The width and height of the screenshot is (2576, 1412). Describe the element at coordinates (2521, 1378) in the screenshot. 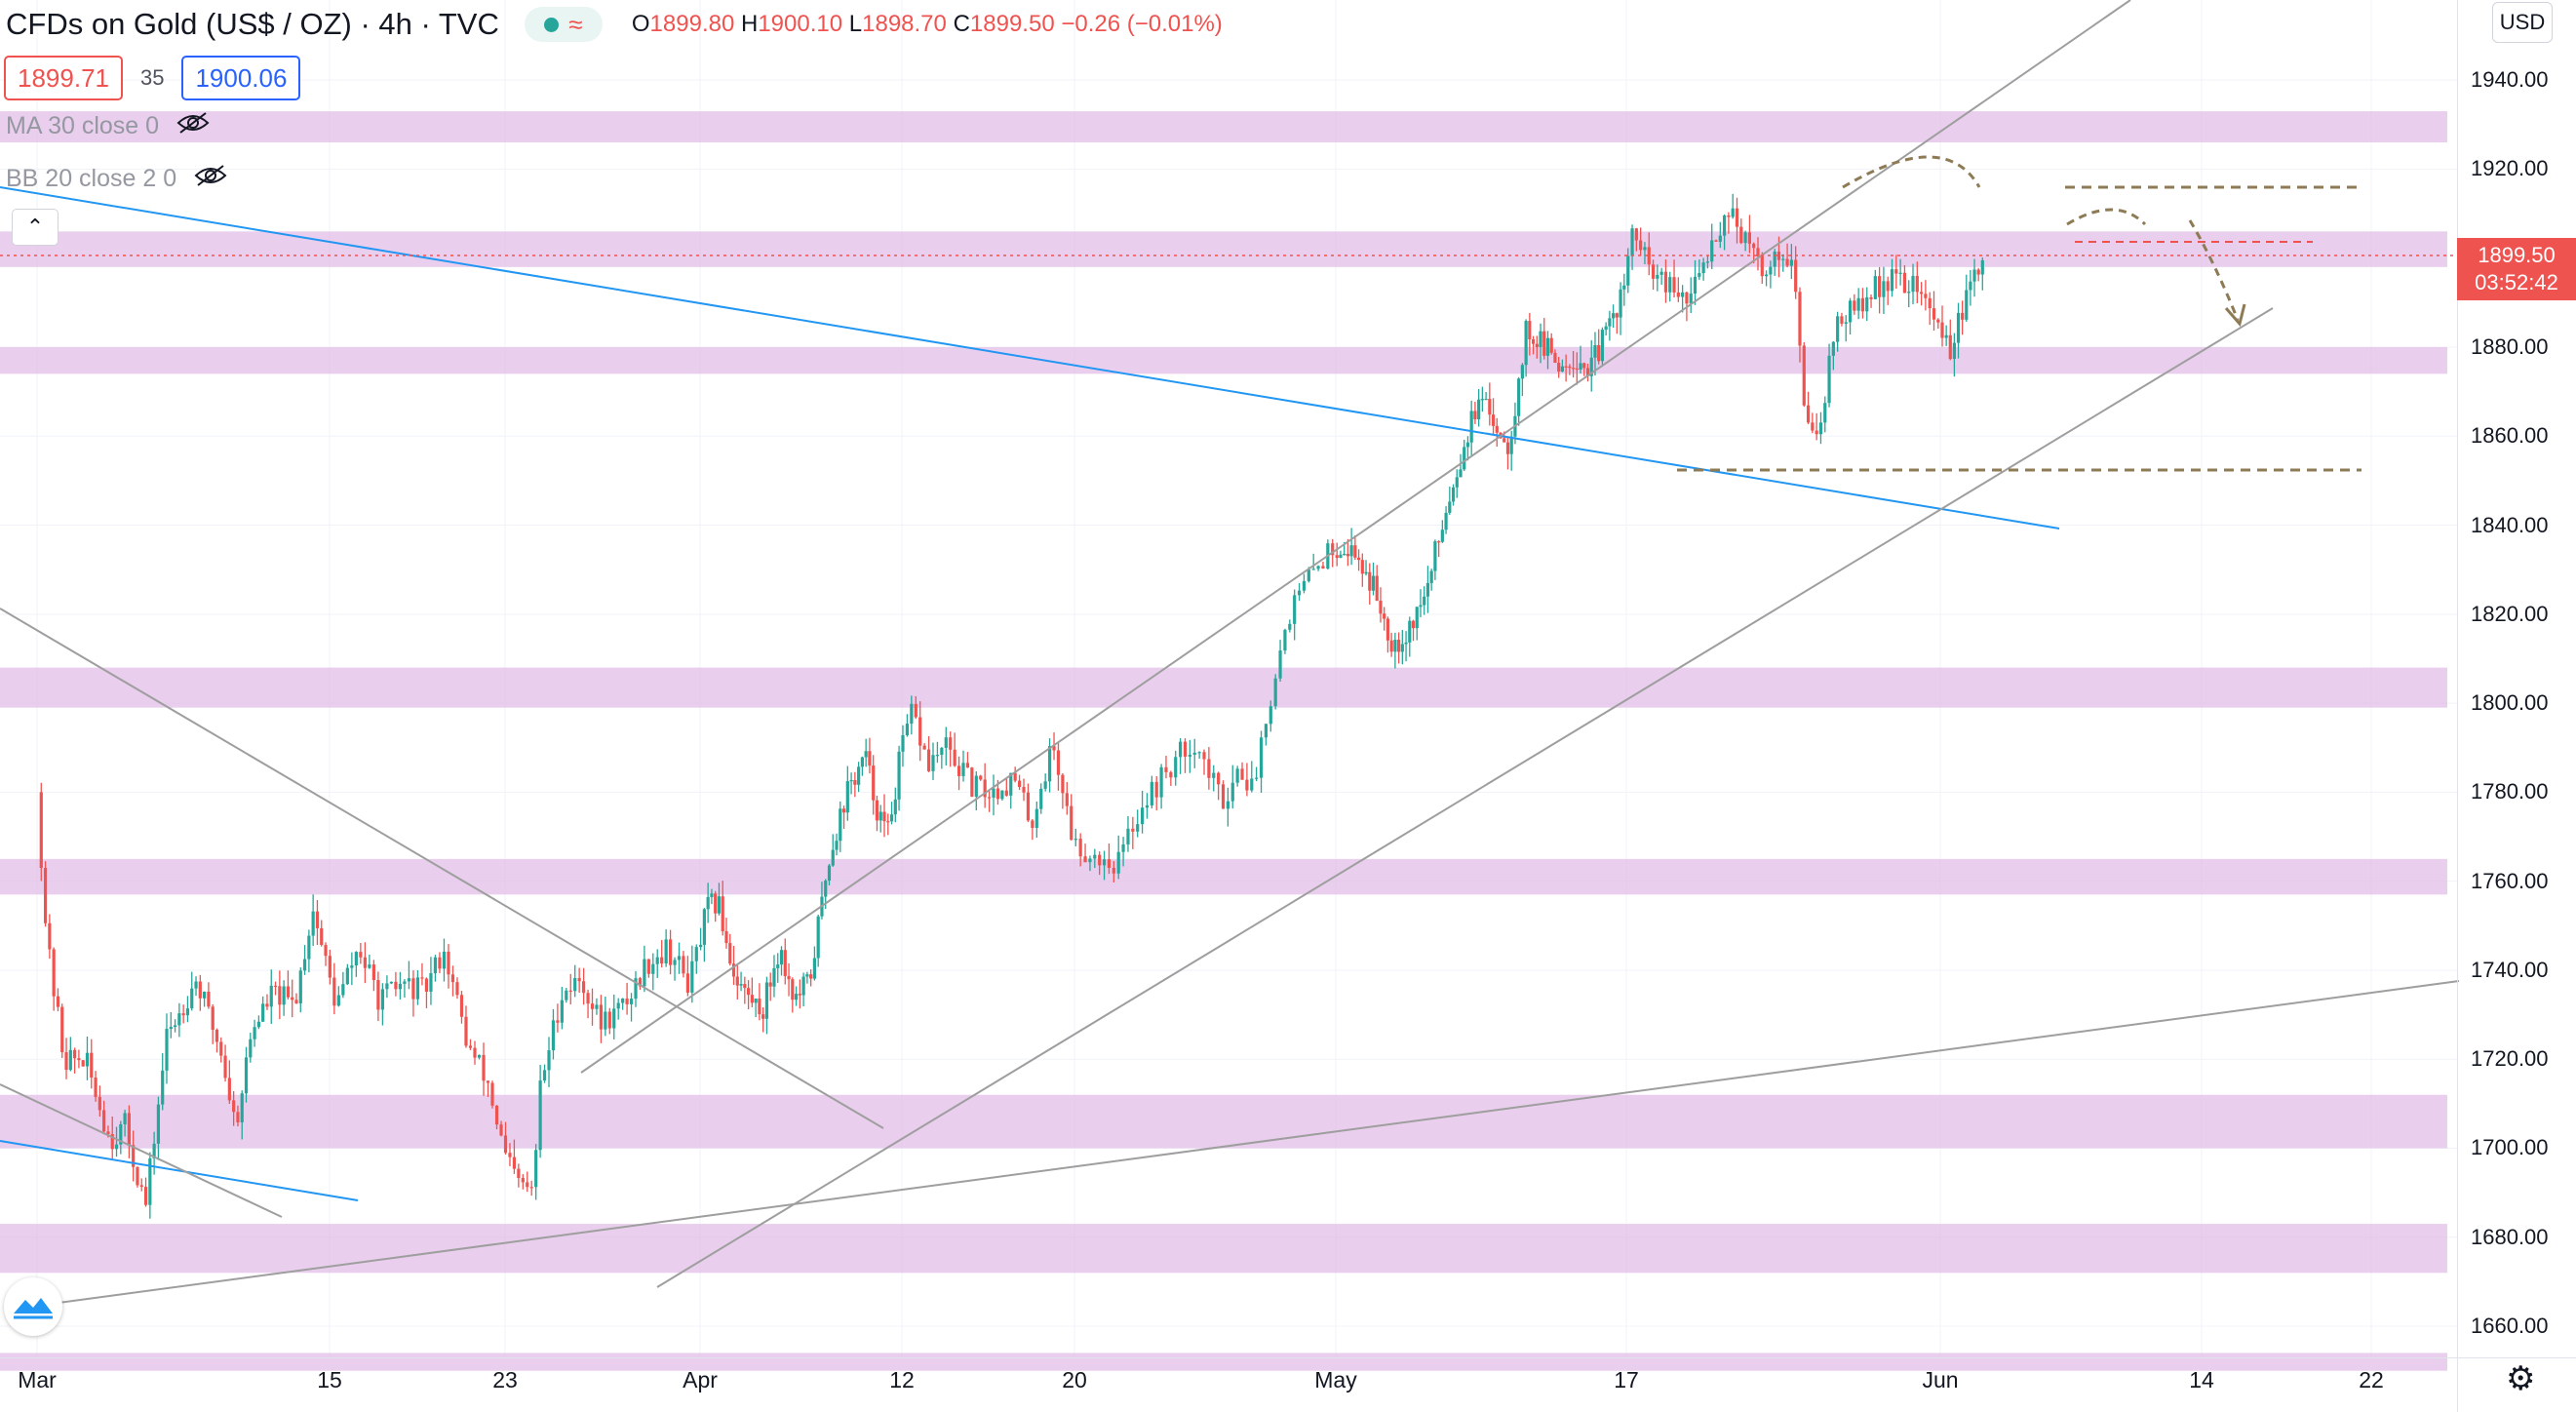

I see `chart-settings-gear-icon: ⚙` at that location.